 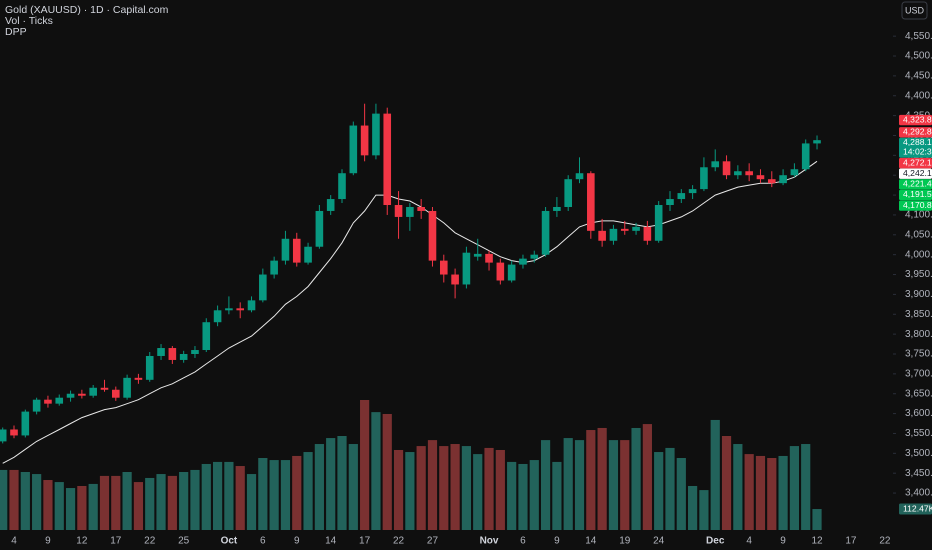 I want to click on currency-label: USD, so click(x=915, y=10).